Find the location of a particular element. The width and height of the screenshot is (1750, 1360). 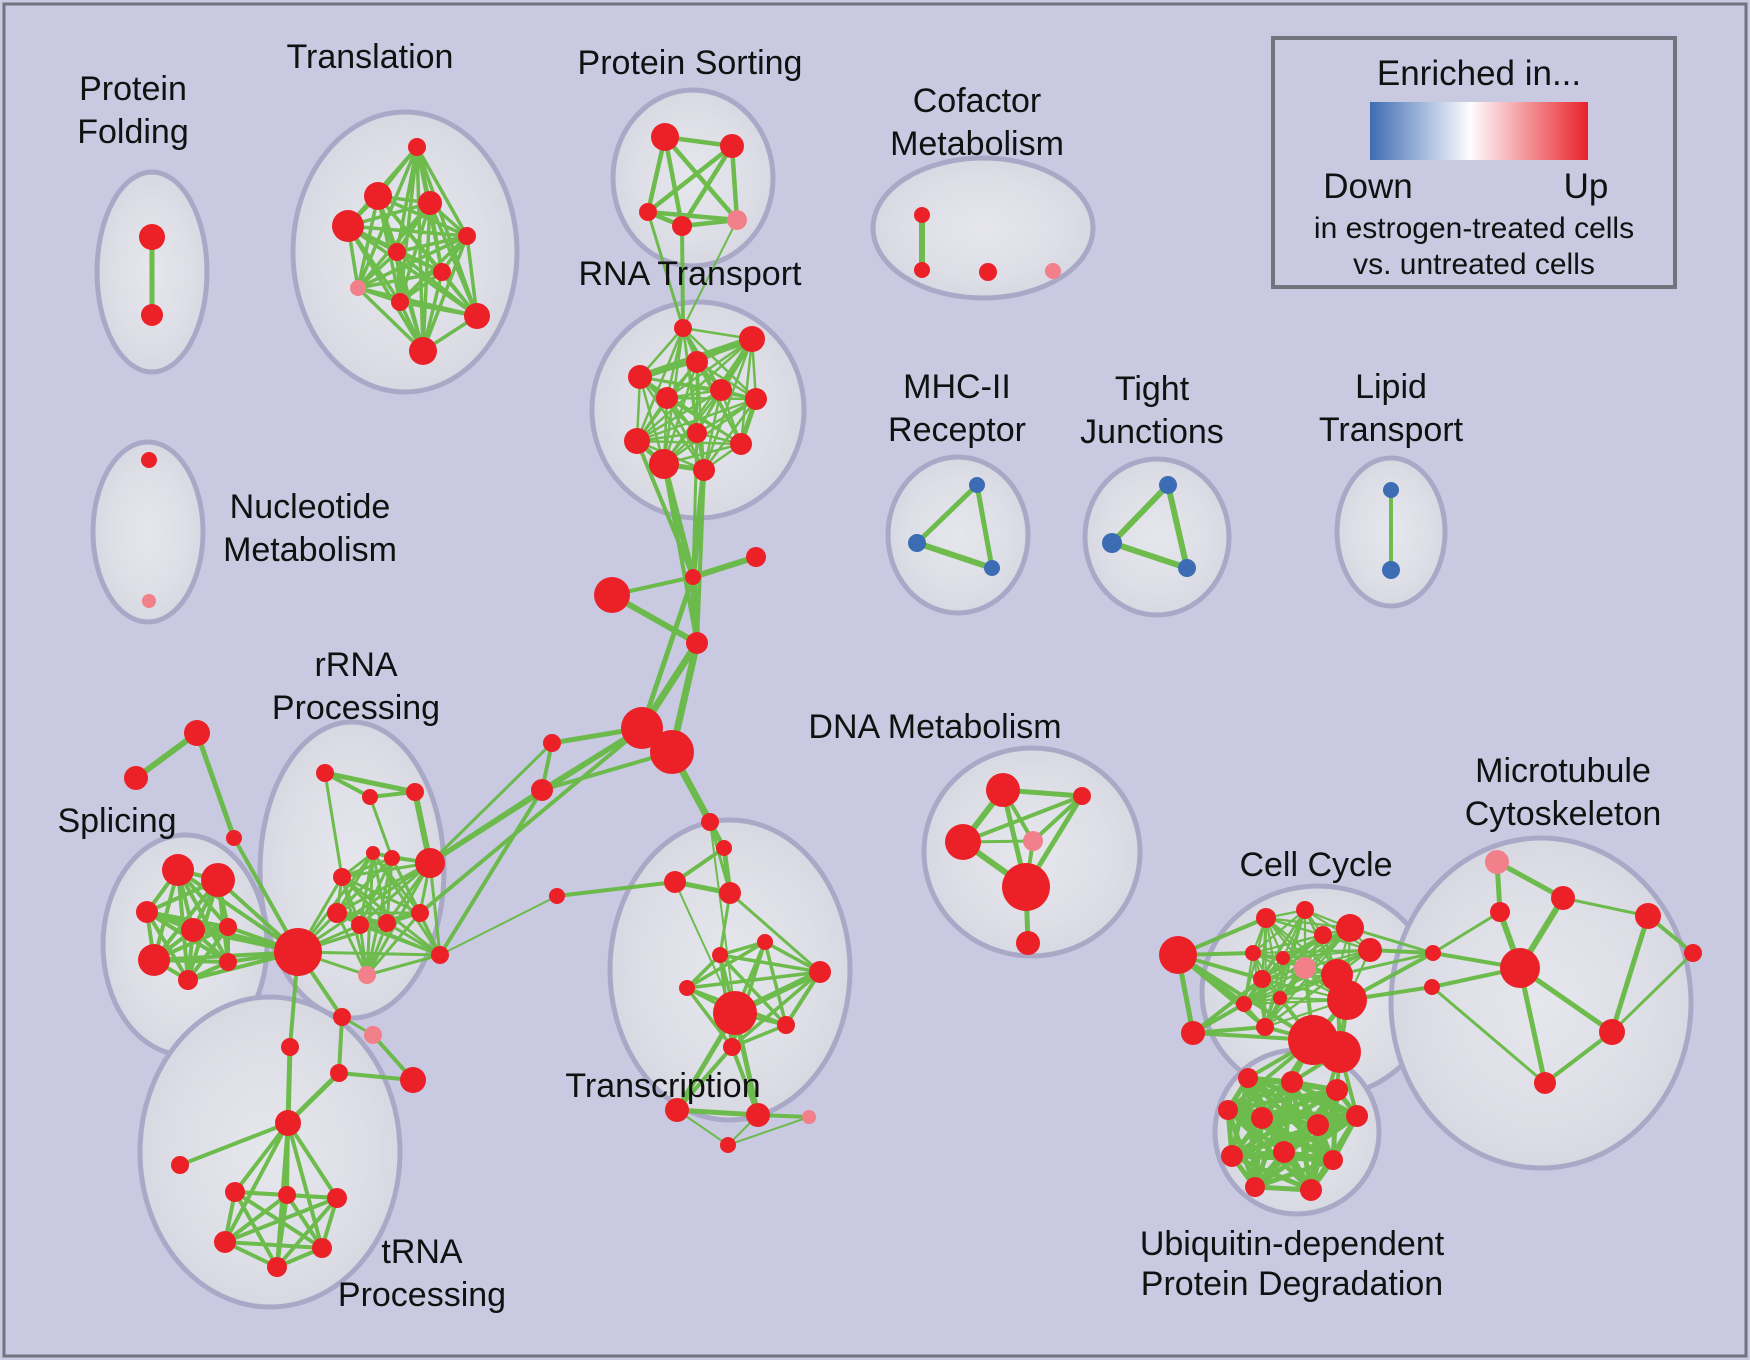

gene-set-node-l2 is located at coordinates (542, 790).